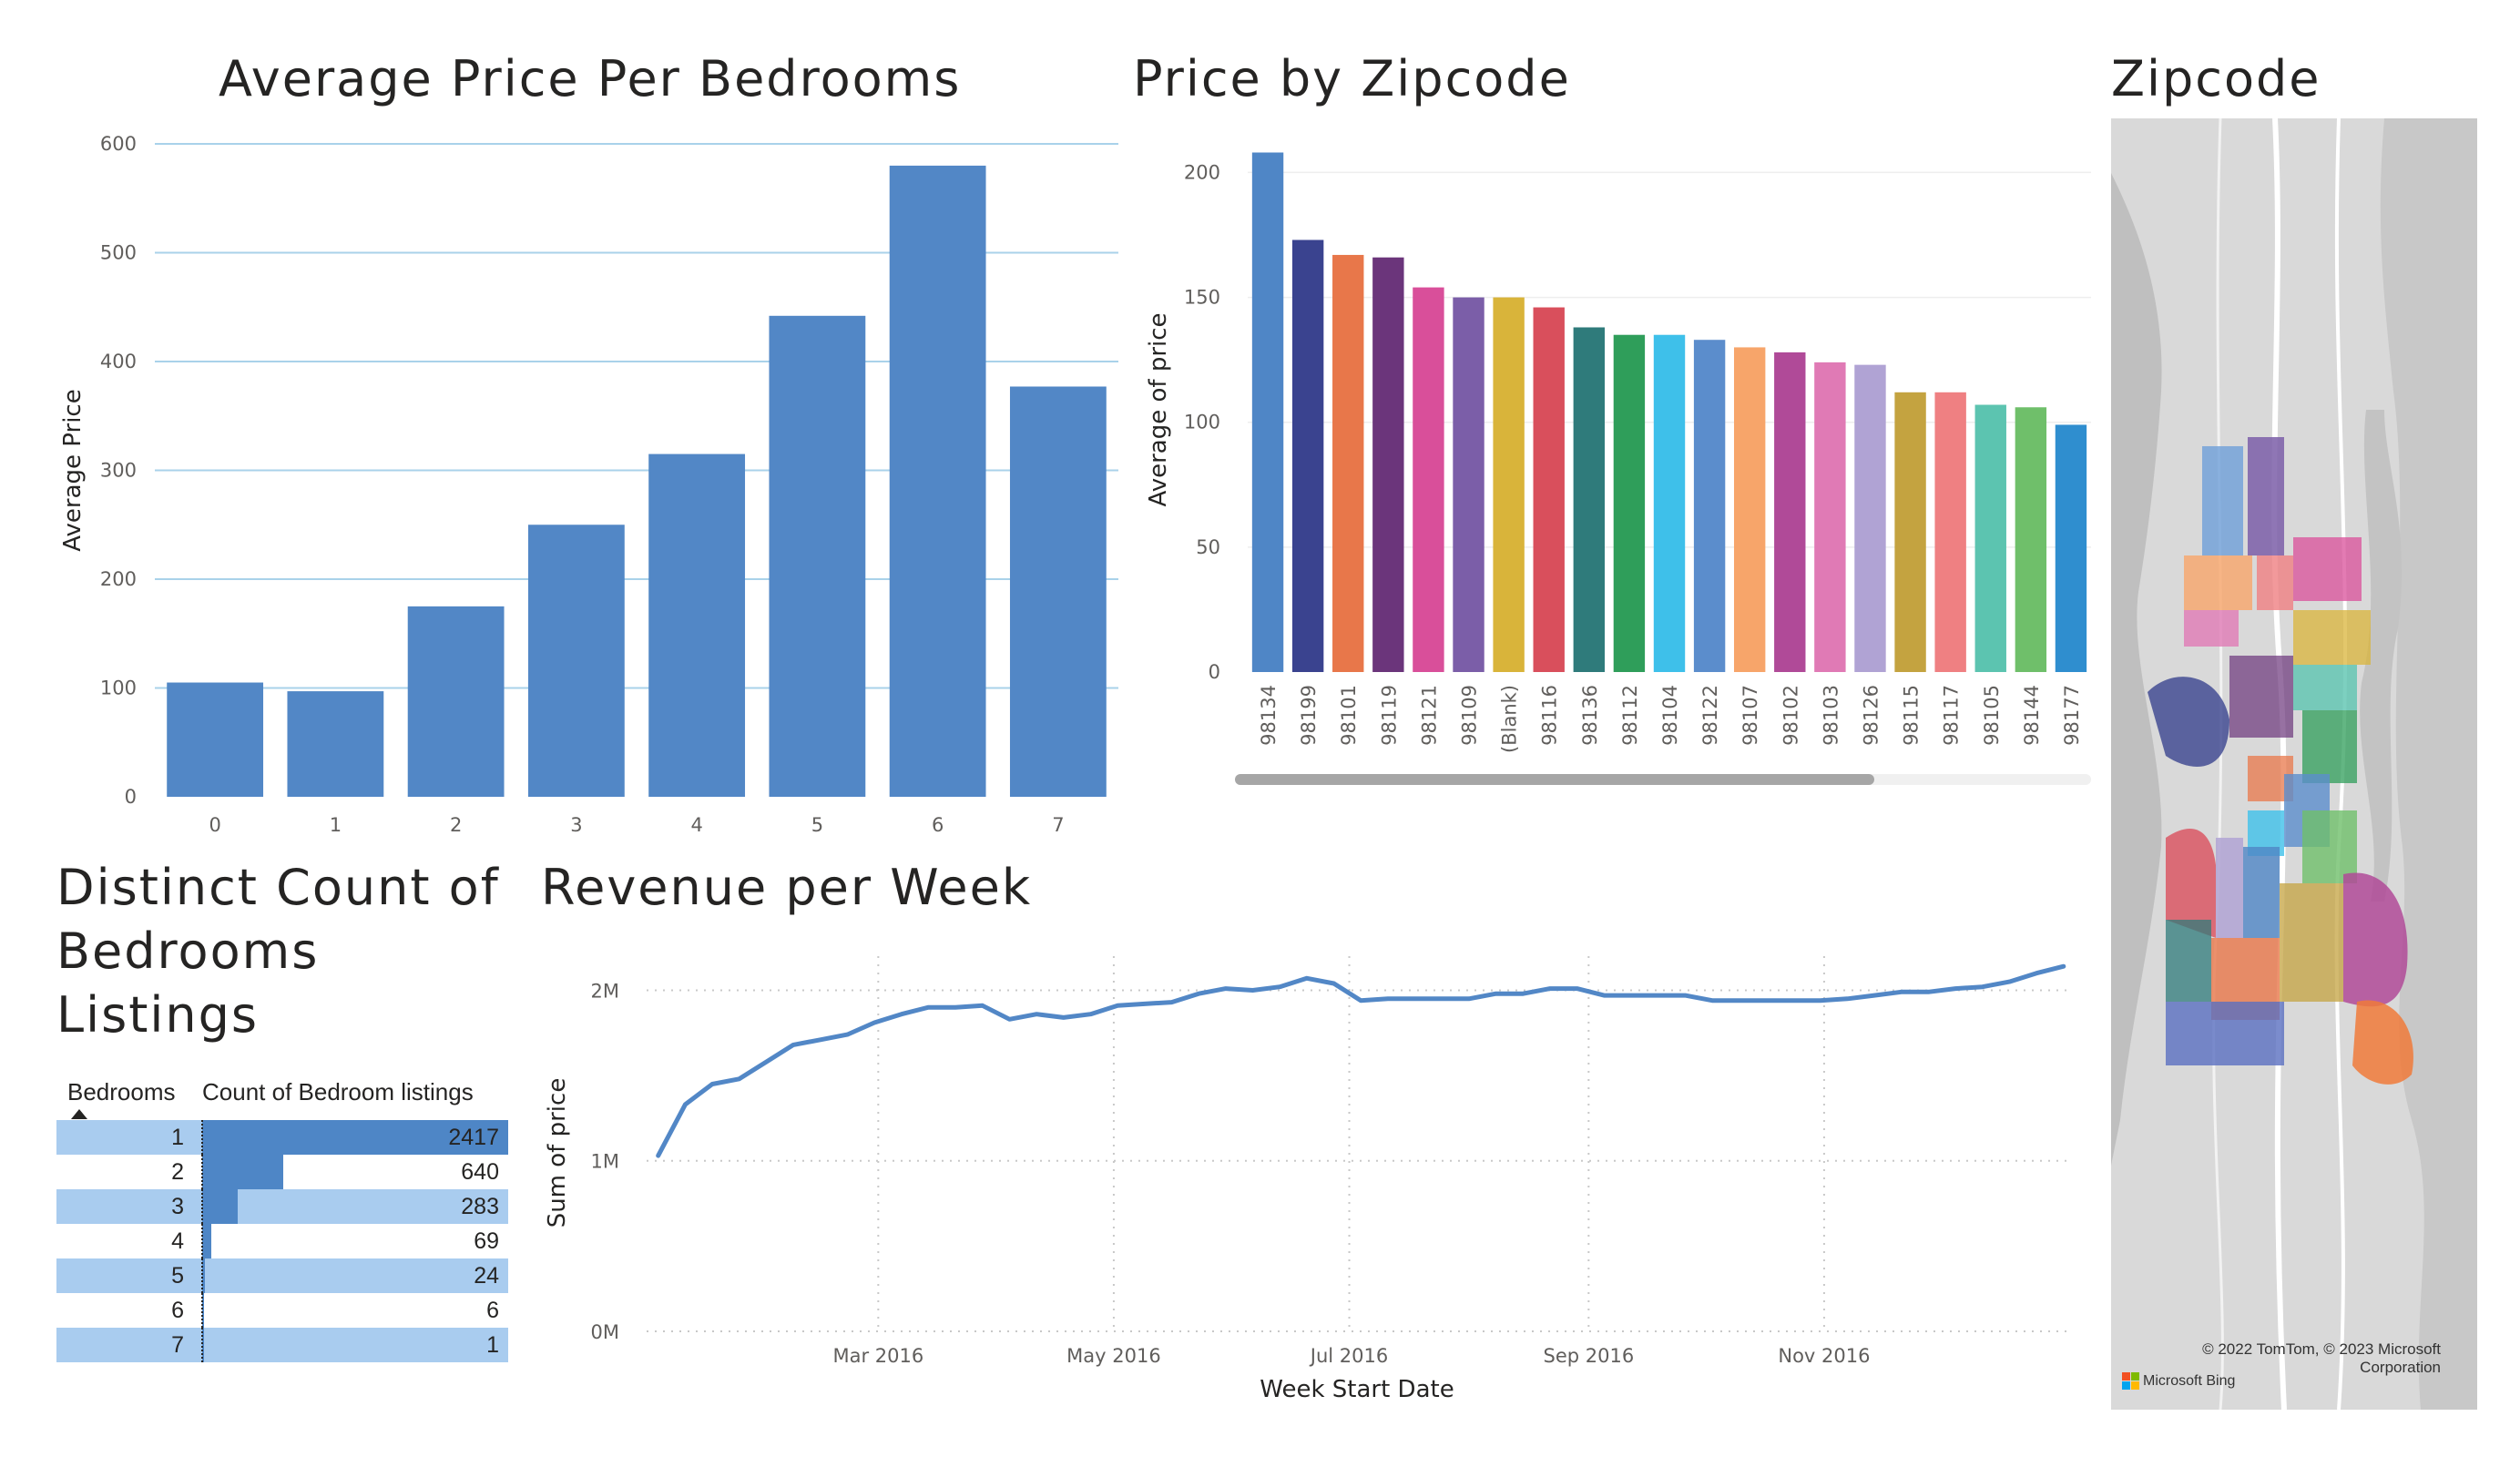  What do you see at coordinates (338, 1091) in the screenshot?
I see `col-header-count: Count of Bedroom listings` at bounding box center [338, 1091].